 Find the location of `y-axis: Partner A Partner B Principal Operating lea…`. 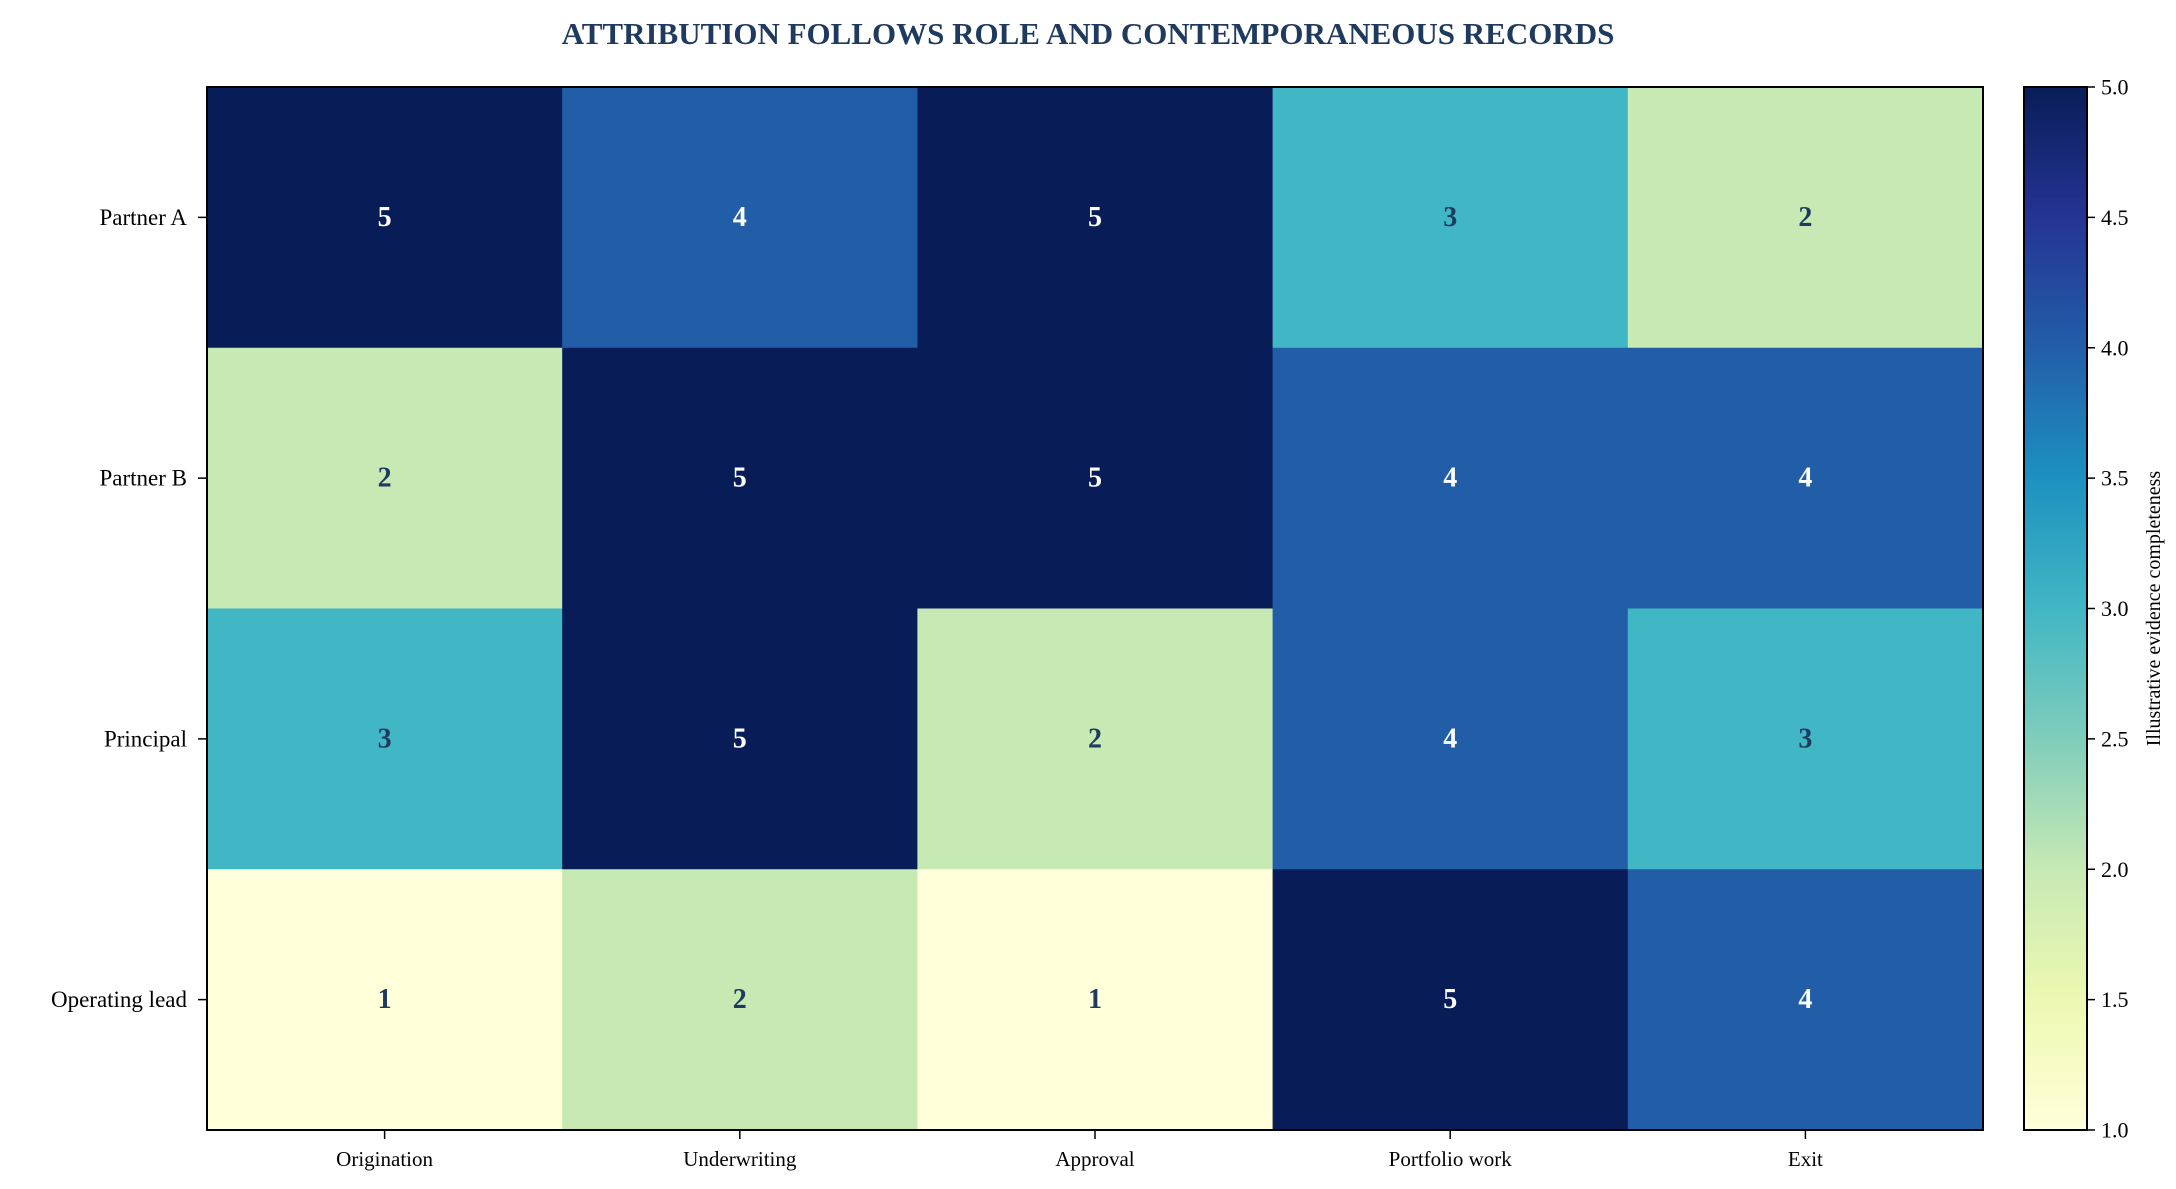

y-axis: Partner A Partner B Principal Operating lea… is located at coordinates (129, 608).